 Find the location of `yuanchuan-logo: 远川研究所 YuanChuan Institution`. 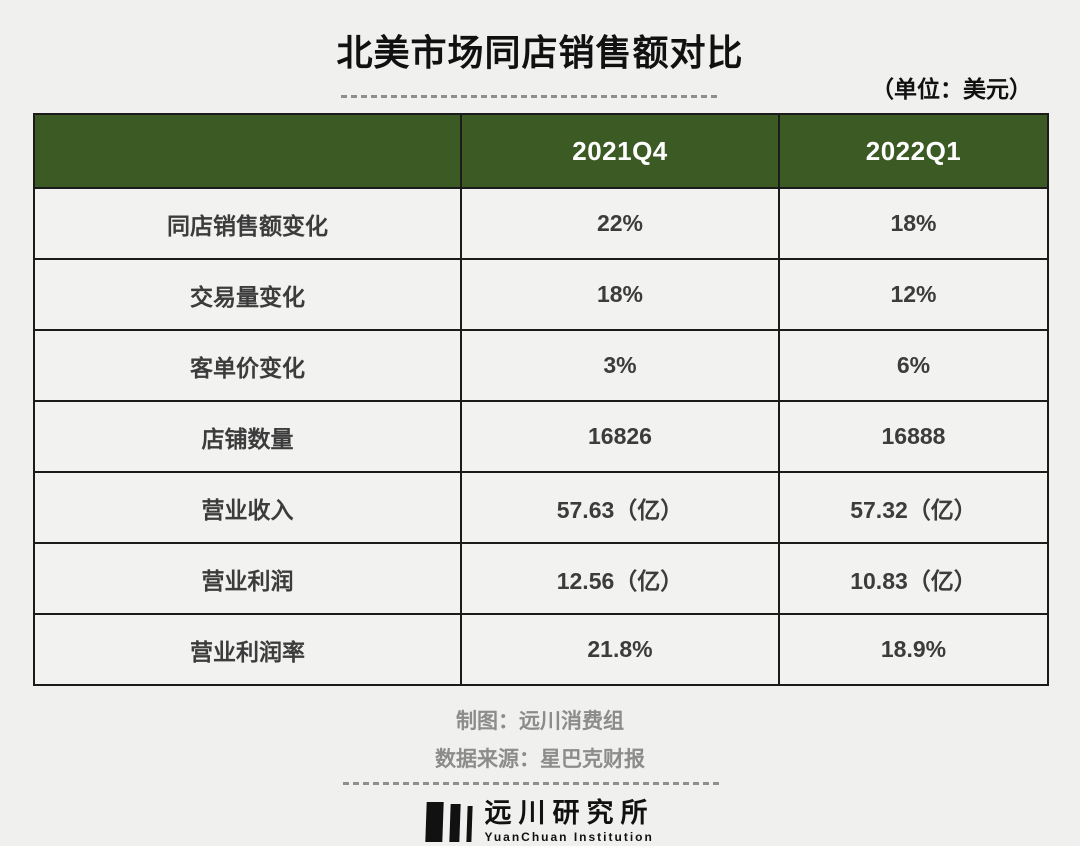

yuanchuan-logo: 远川研究所 YuanChuan Institution is located at coordinates (540, 822).